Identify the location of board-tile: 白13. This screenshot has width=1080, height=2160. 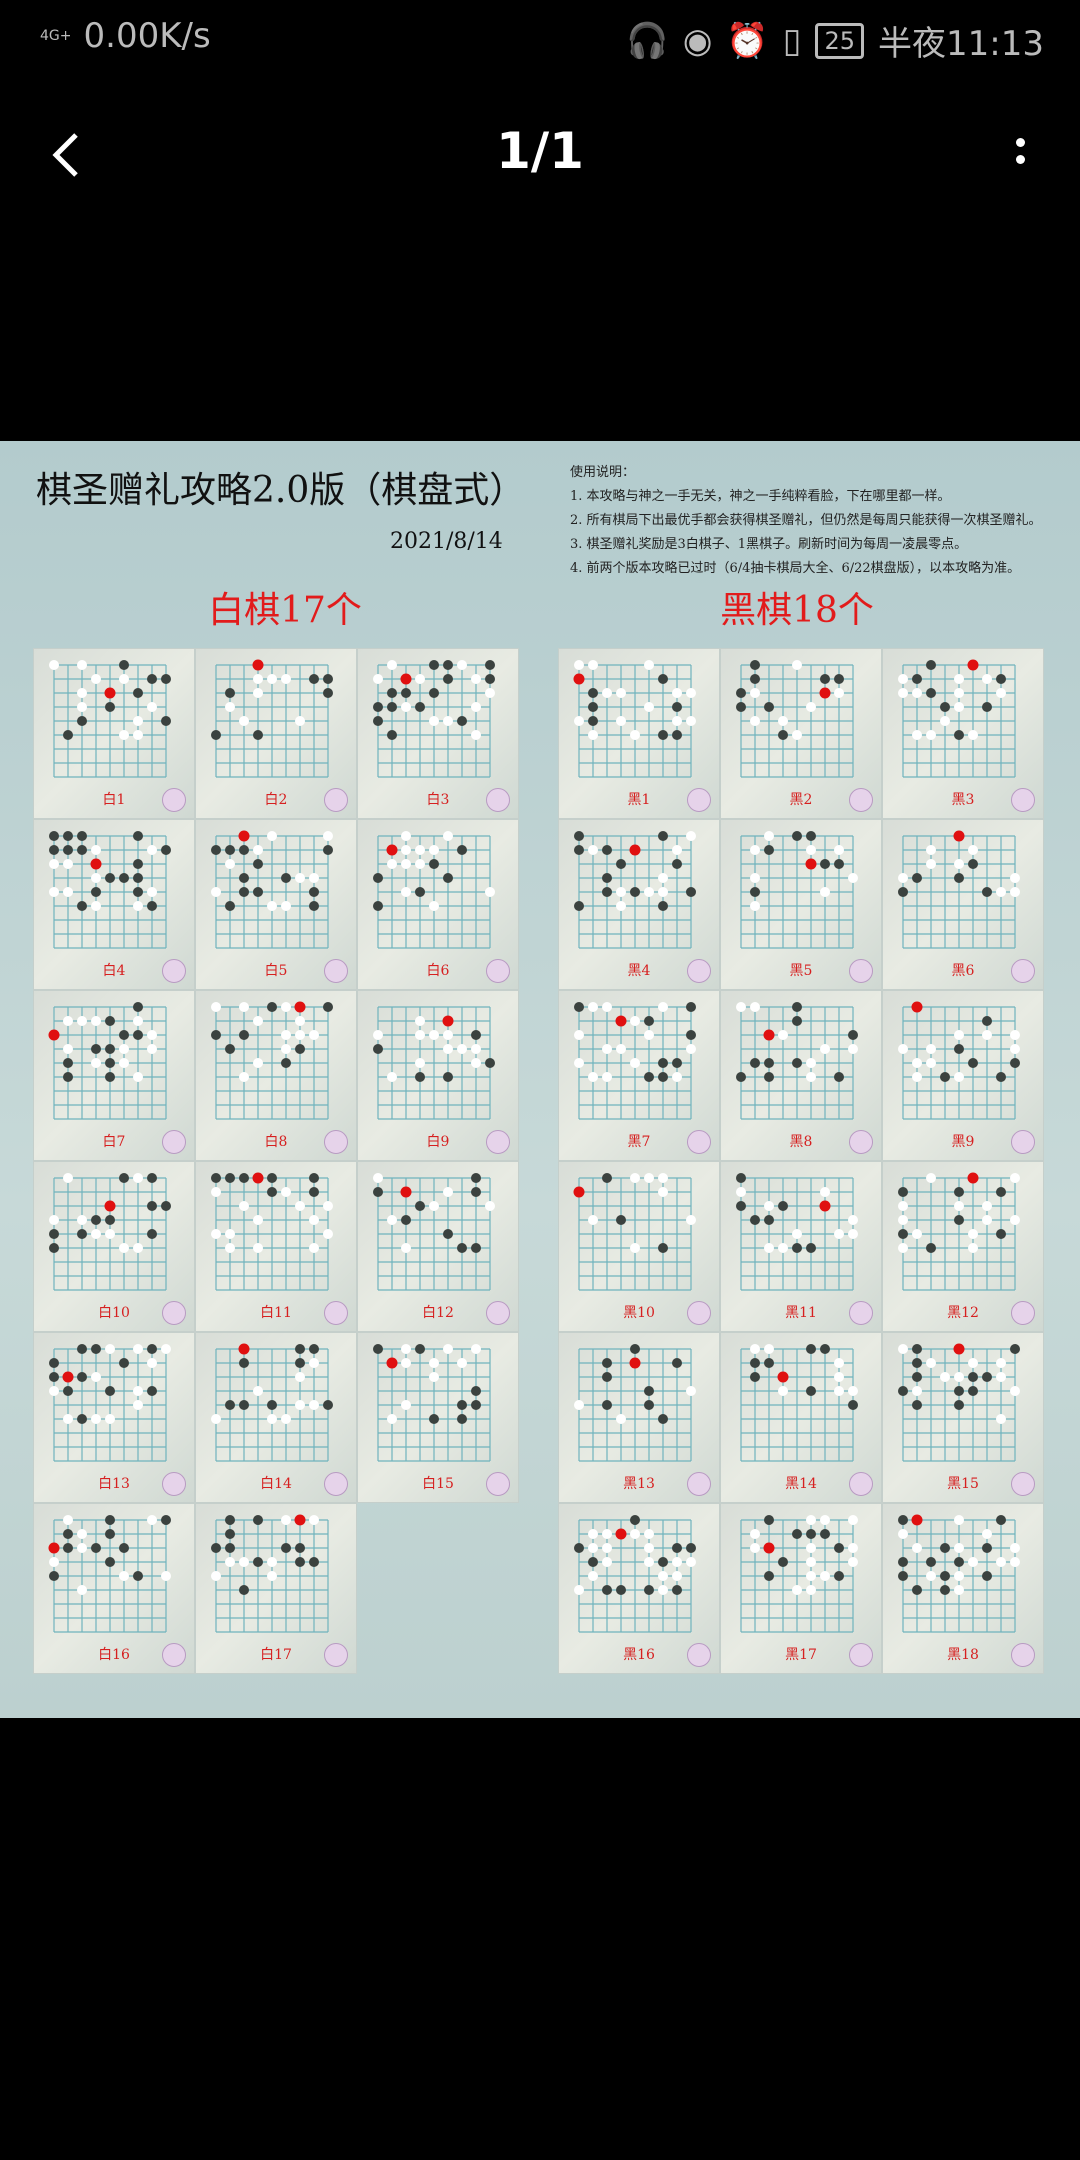
(114, 1417).